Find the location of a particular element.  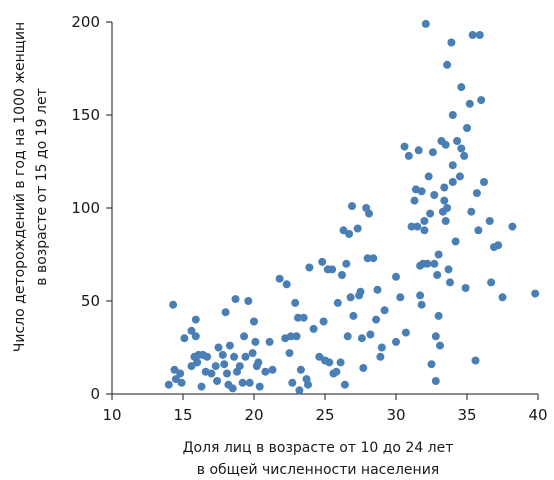

x-tick-label: 25 is located at coordinates (324, 415).